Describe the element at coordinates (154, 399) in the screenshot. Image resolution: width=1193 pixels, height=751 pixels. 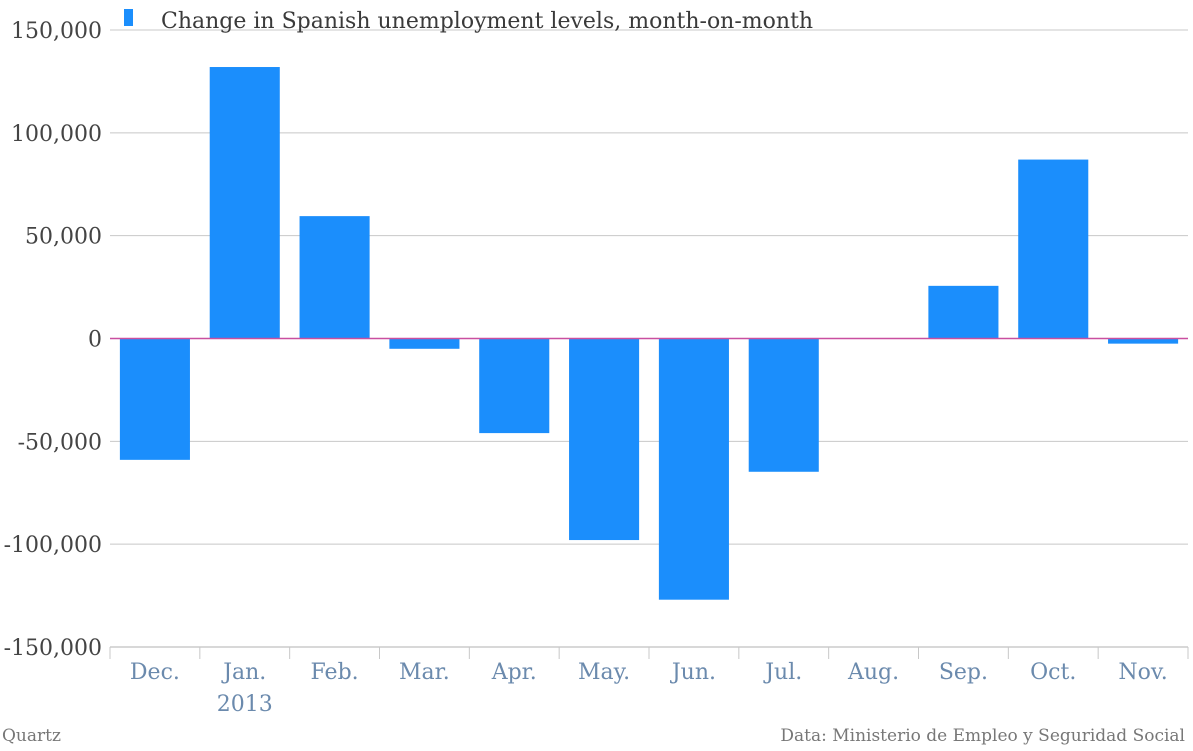
I see `bar-dec` at that location.